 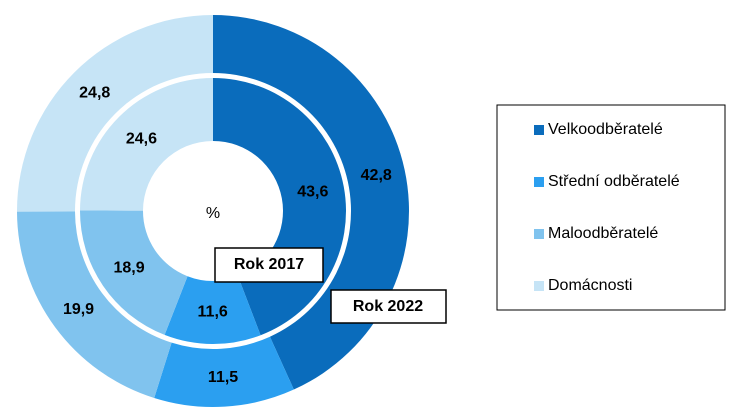 What do you see at coordinates (78, 309) in the screenshot?
I see `data-label: 19,9` at bounding box center [78, 309].